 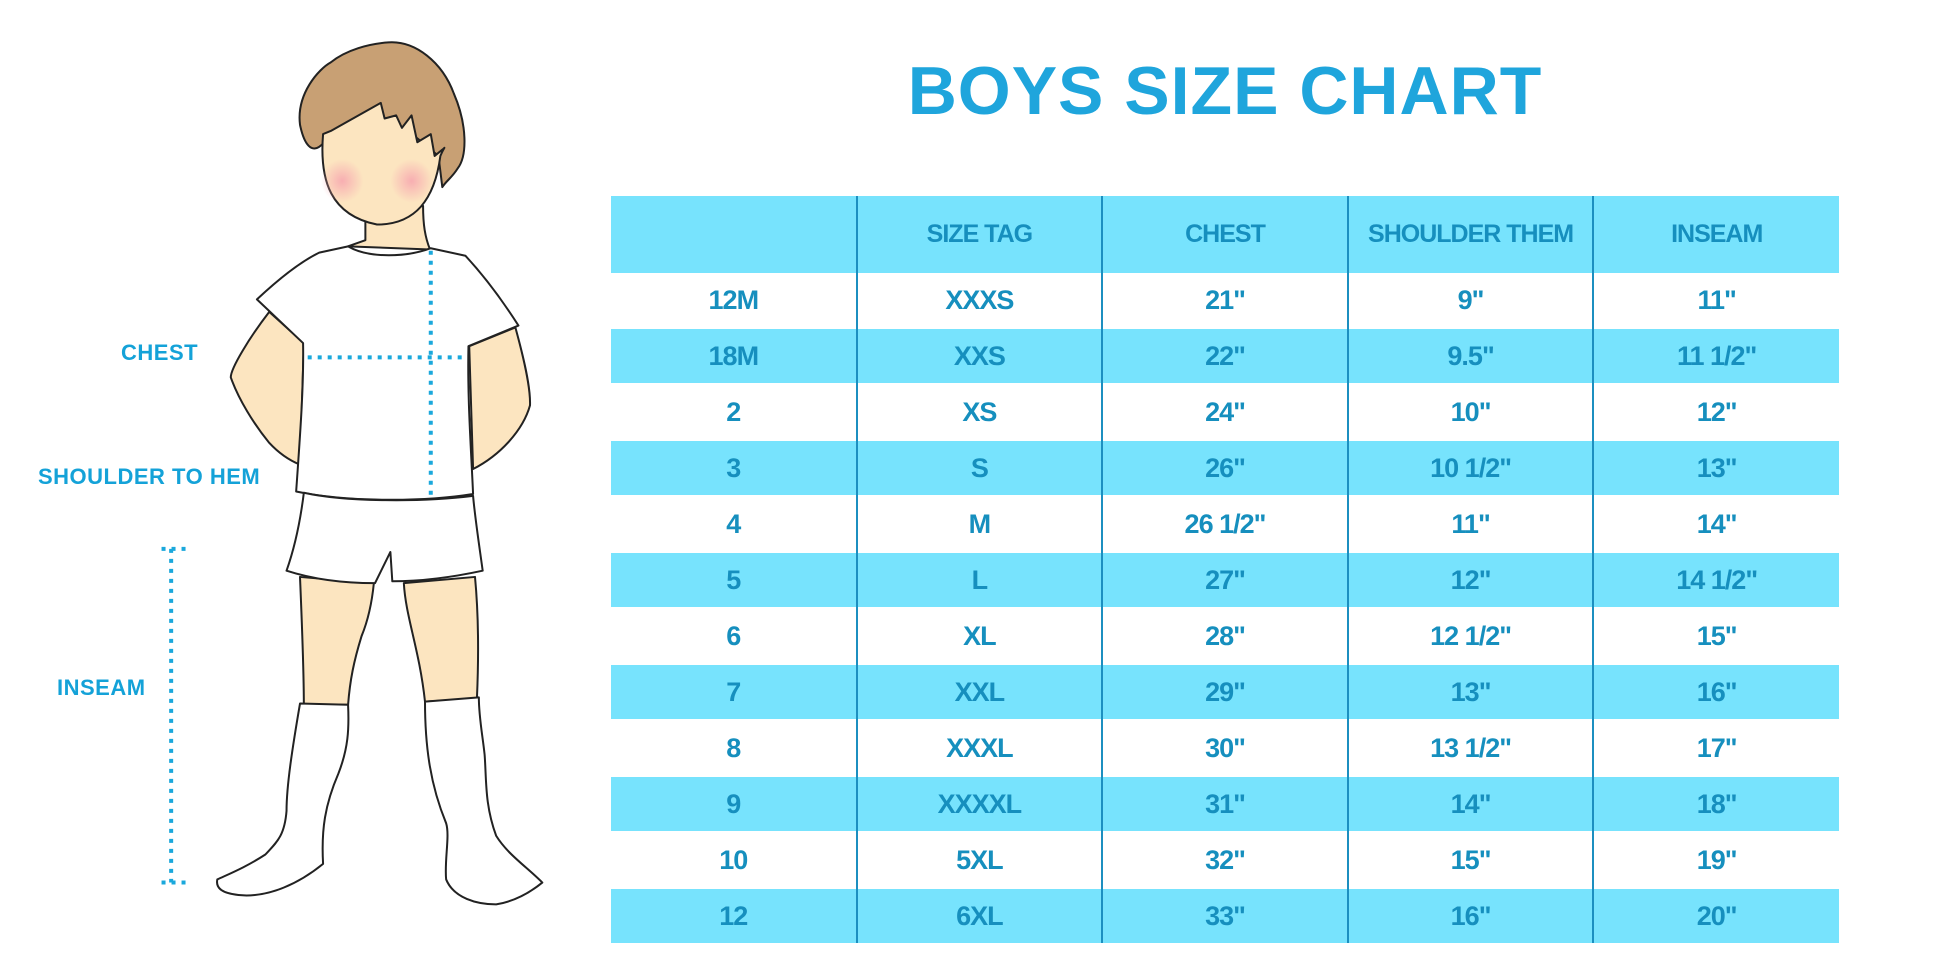 I want to click on cell-size: 6, so click(x=734, y=635).